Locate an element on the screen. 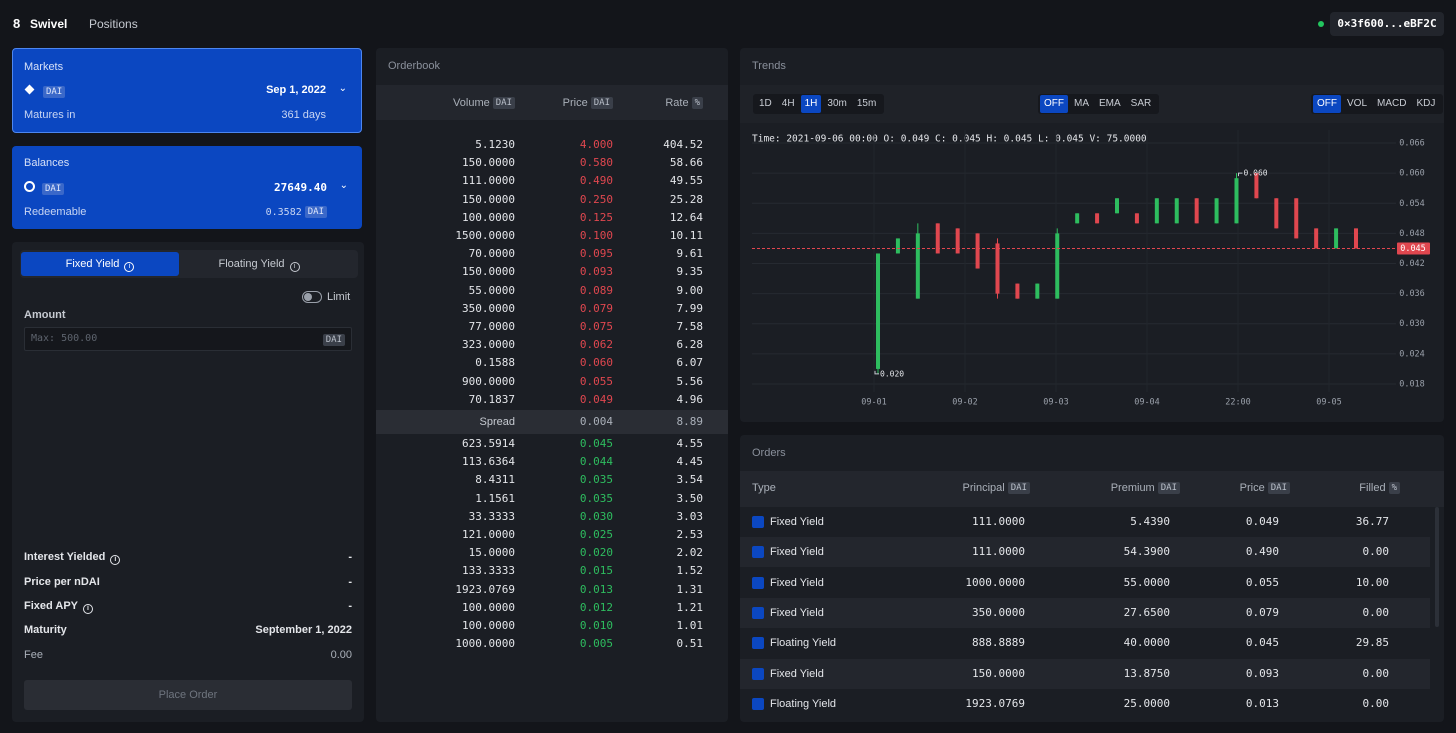  price: 0.005 is located at coordinates (596, 644).